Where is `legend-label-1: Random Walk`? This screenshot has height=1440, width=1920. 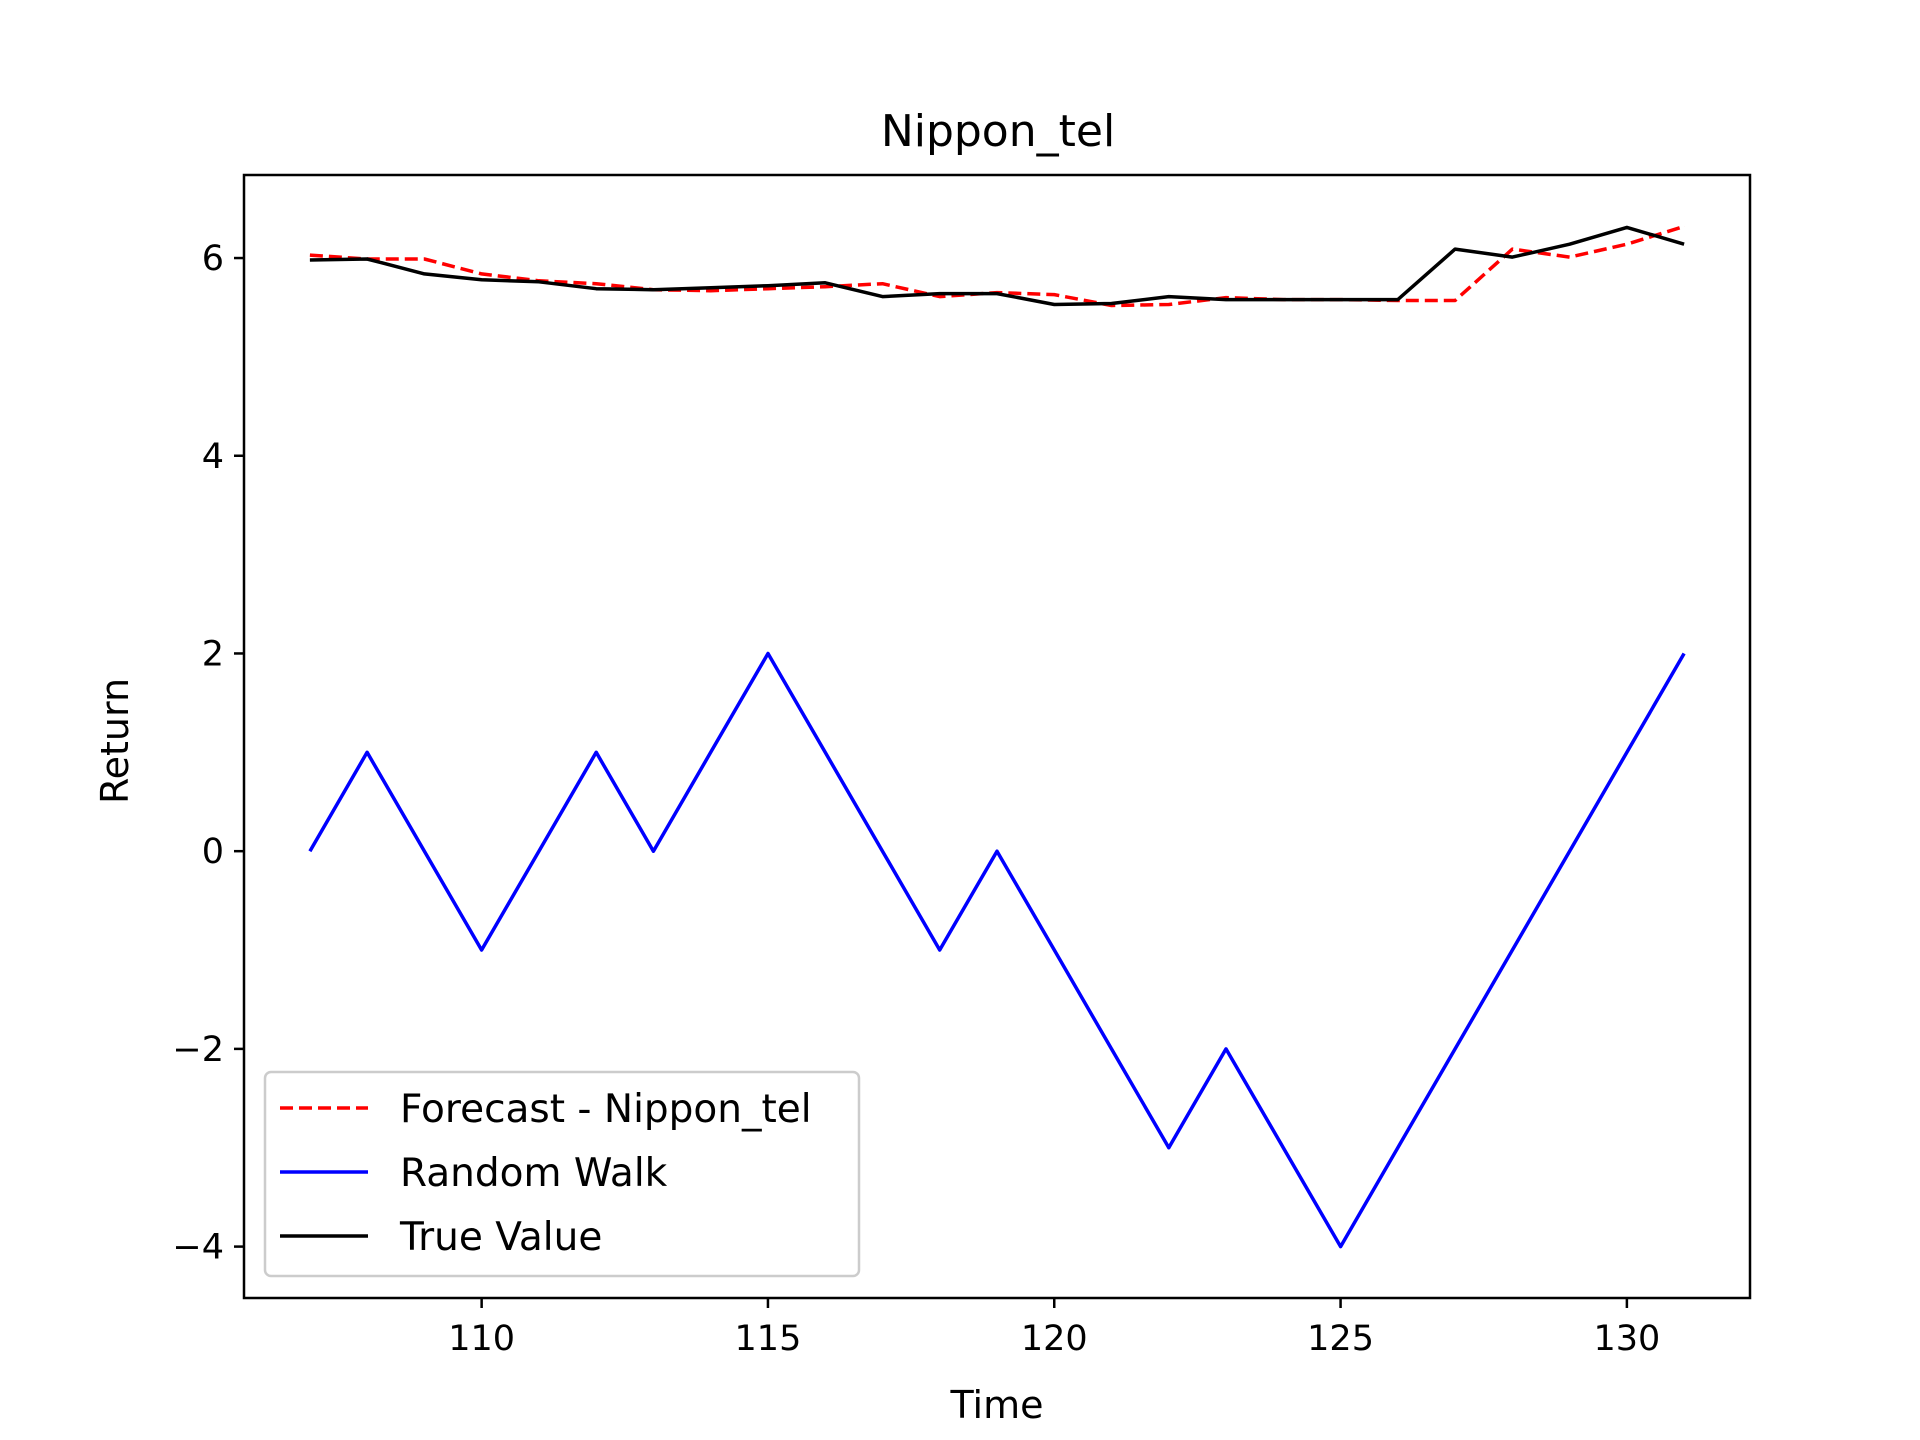
legend-label-1: Random Walk is located at coordinates (534, 1173).